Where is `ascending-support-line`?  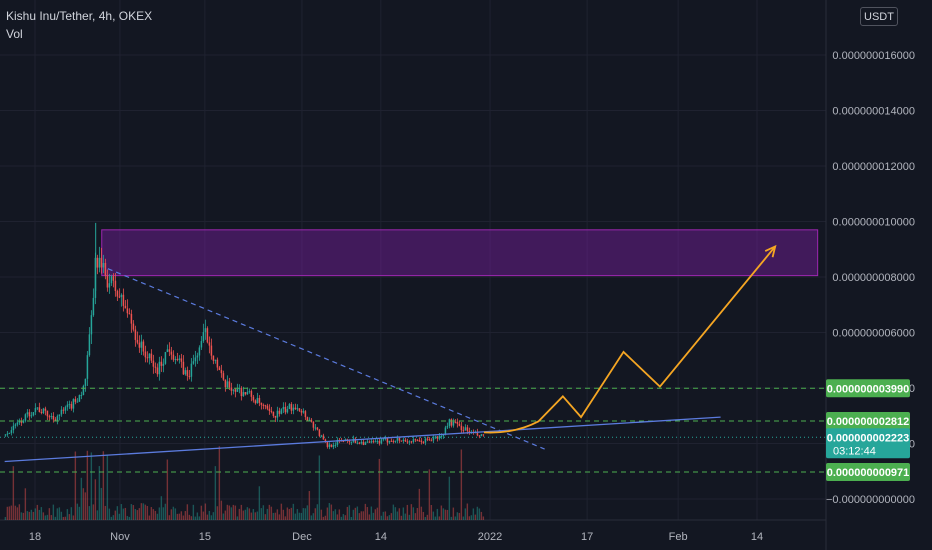
ascending-support-line is located at coordinates (362, 439).